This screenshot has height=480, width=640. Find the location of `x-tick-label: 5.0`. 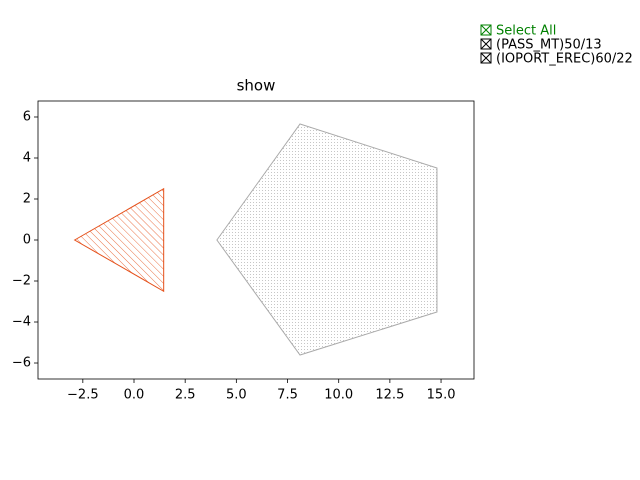

x-tick-label: 5.0 is located at coordinates (236, 395).